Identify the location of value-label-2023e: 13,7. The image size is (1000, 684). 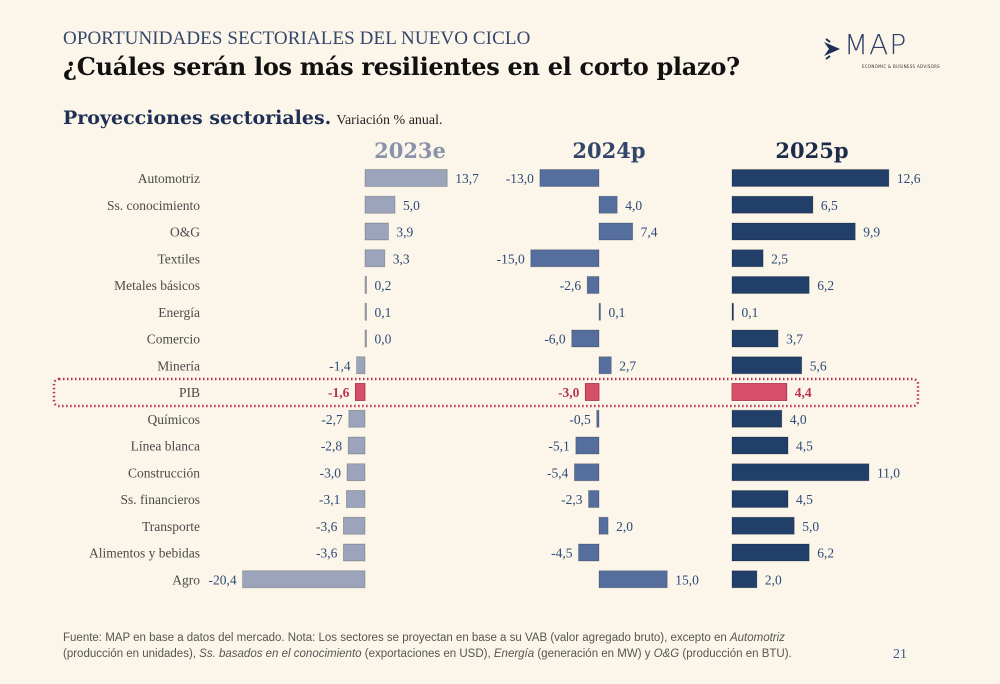
(467, 178).